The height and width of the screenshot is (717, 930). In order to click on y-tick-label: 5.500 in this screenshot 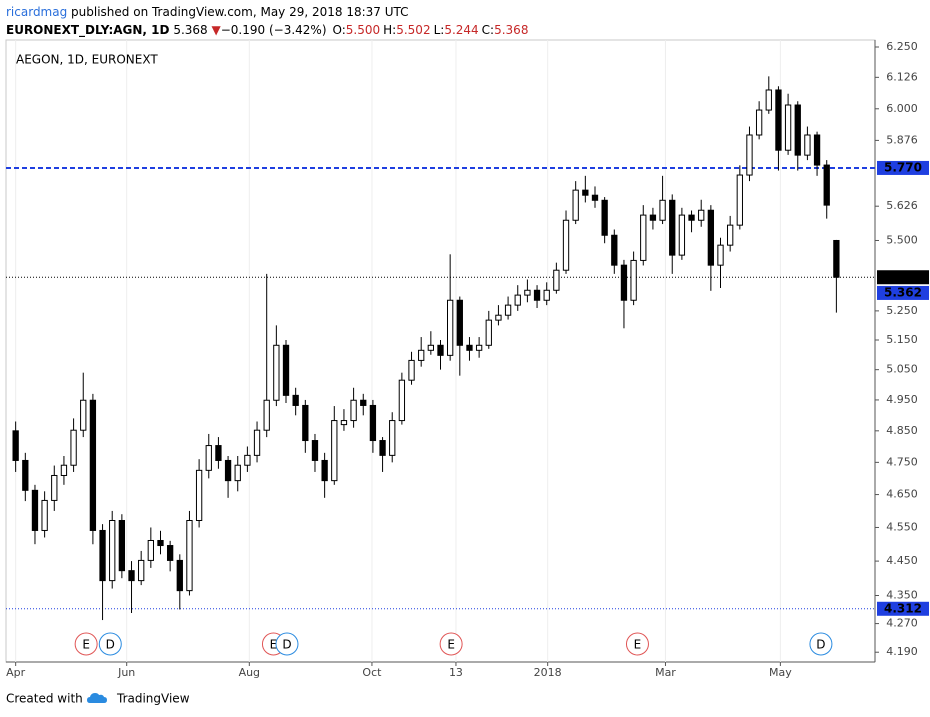, I will do `click(902, 239)`.